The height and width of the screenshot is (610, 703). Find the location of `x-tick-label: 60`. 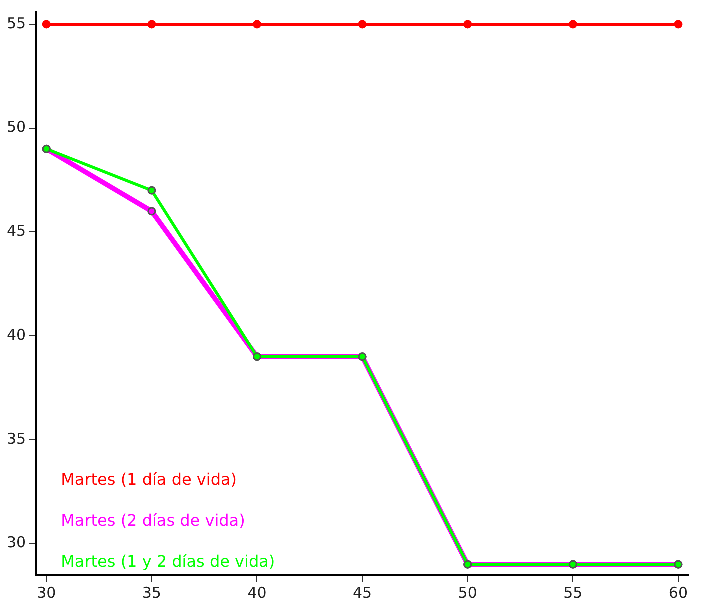

x-tick-label: 60 is located at coordinates (678, 593).